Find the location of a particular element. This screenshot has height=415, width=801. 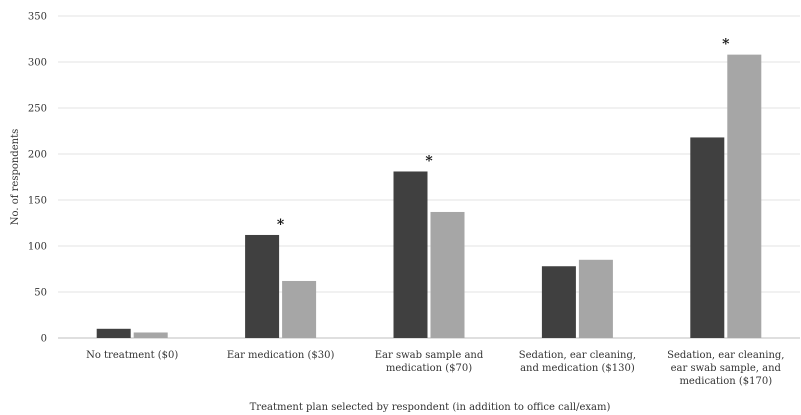

x-tick-label: Ear medication ($30) is located at coordinates (281, 355).